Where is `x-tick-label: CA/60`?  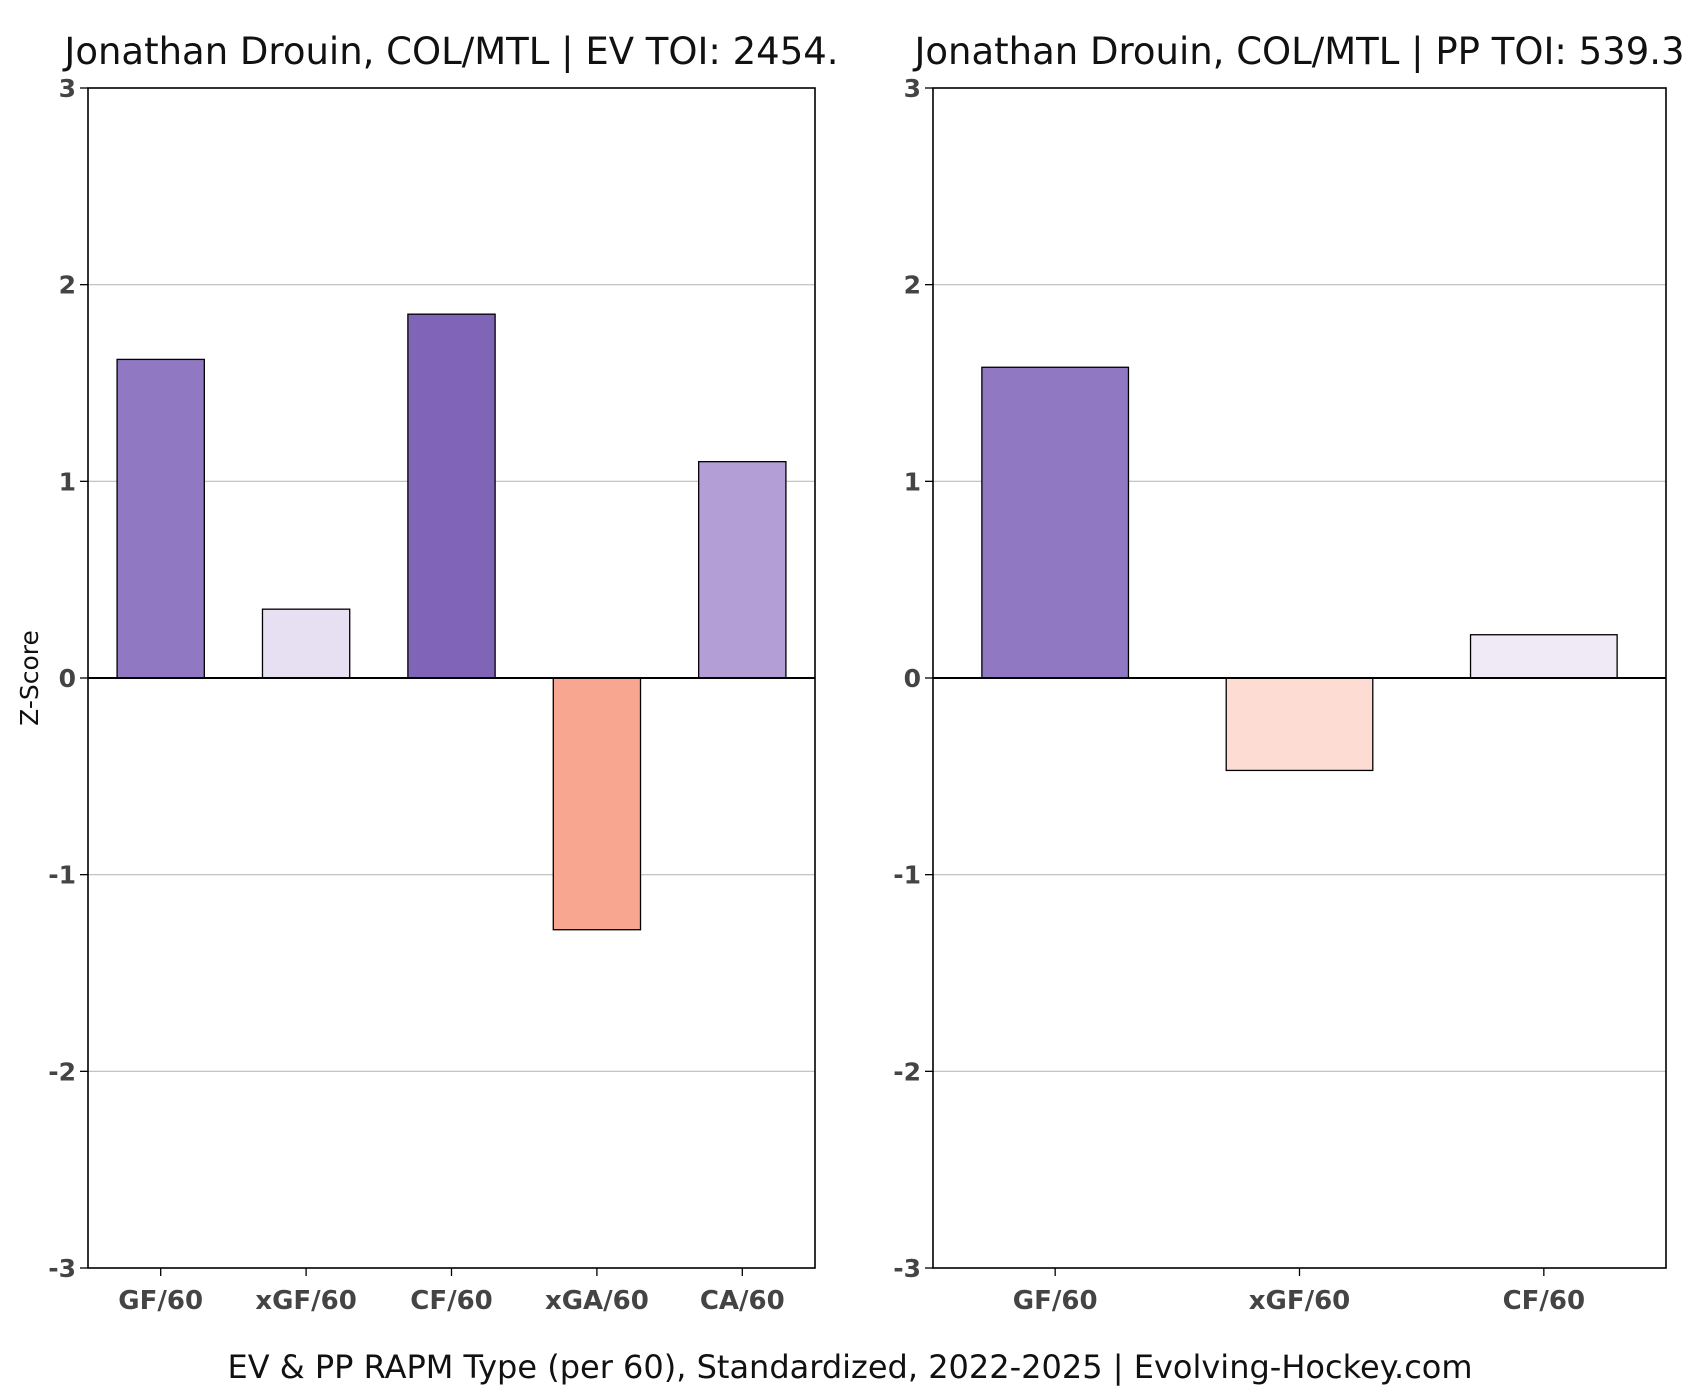 x-tick-label: CA/60 is located at coordinates (742, 1301).